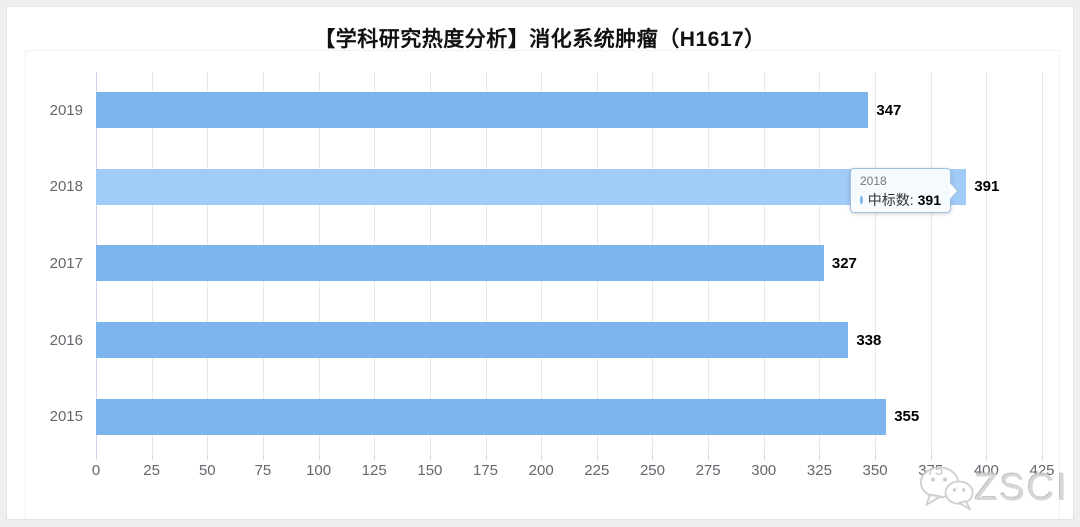  I want to click on wechat-icon, so click(947, 488).